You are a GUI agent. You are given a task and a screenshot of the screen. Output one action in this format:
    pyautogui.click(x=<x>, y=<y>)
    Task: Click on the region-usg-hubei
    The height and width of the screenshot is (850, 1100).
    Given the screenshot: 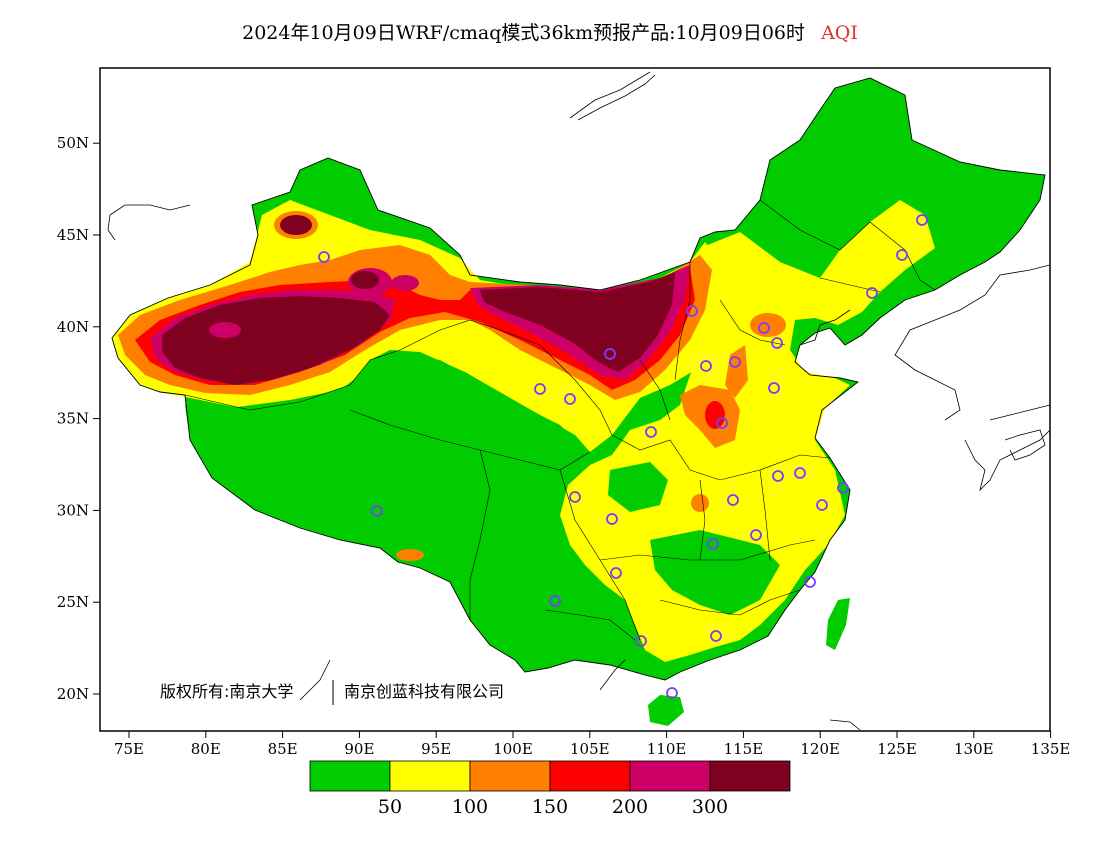 What is the action you would take?
    pyautogui.click(x=700, y=503)
    